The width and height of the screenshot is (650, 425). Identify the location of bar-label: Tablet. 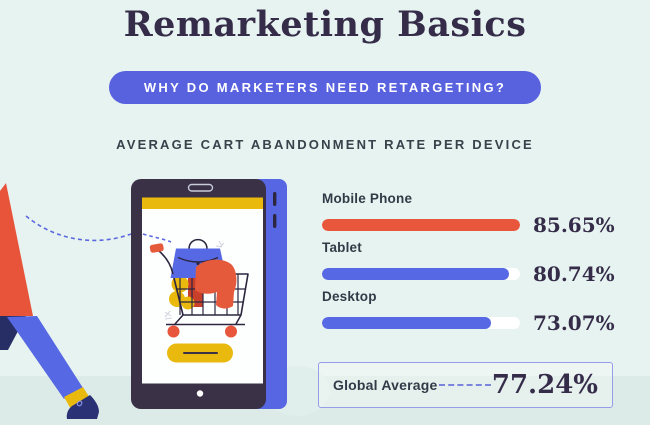
(342, 247).